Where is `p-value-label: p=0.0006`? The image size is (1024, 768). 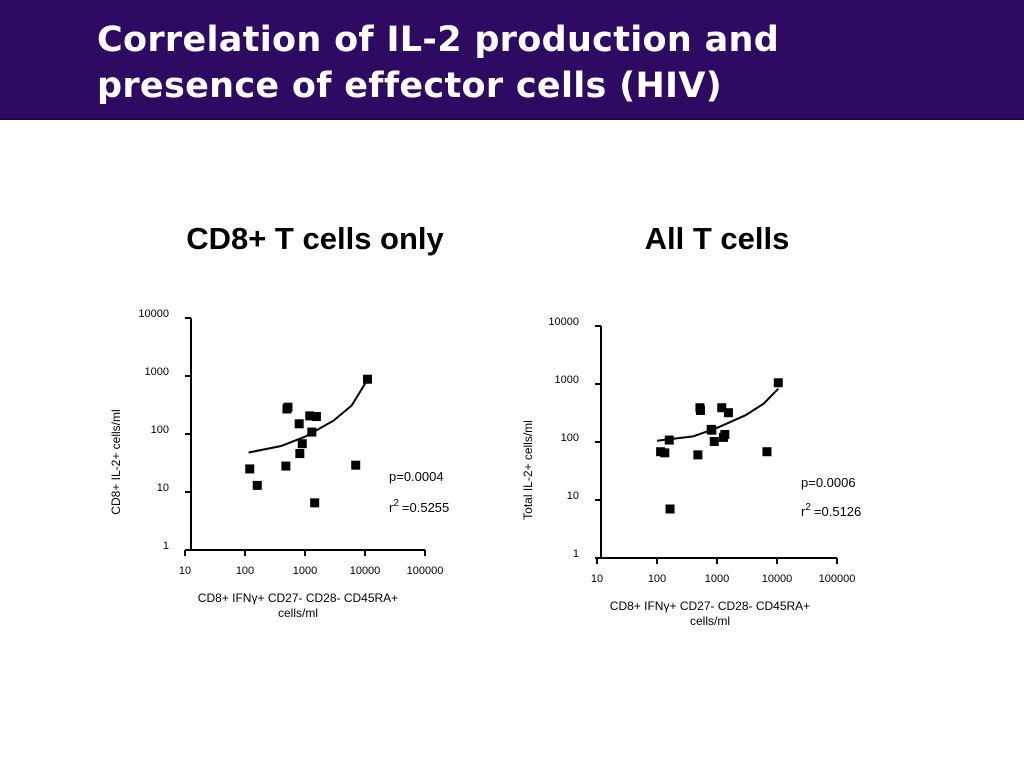
p-value-label: p=0.0006 is located at coordinates (828, 482).